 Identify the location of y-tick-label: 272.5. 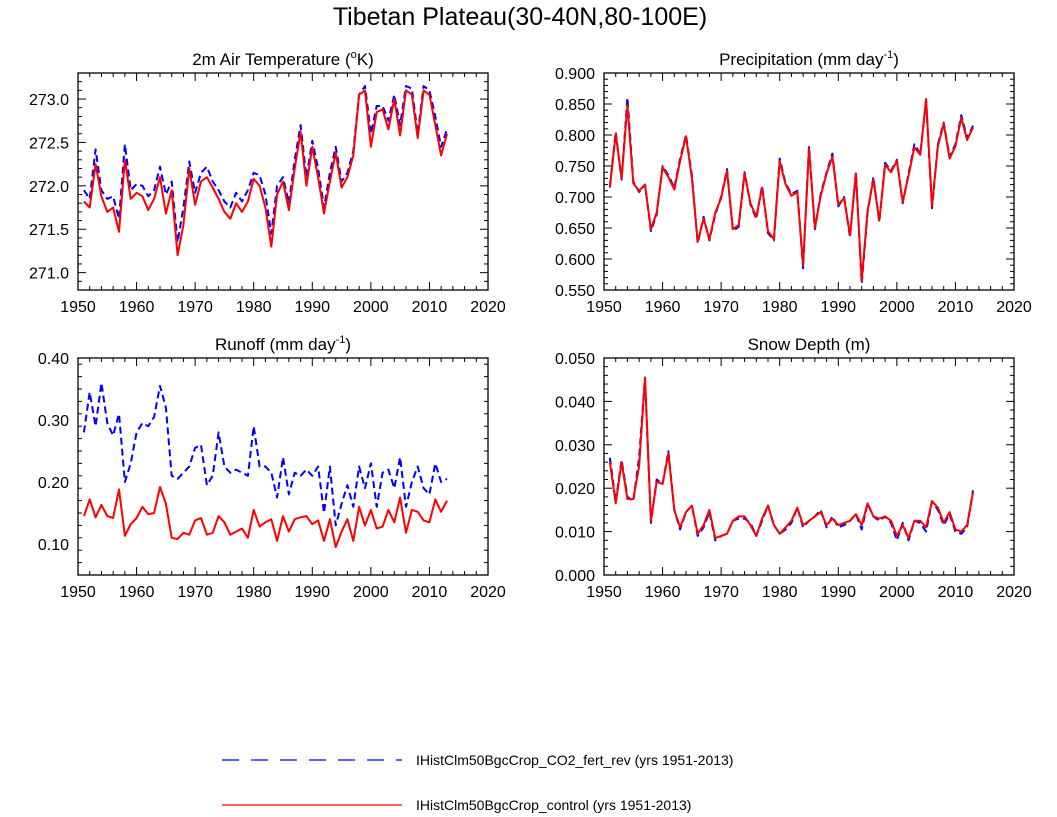
(49, 143).